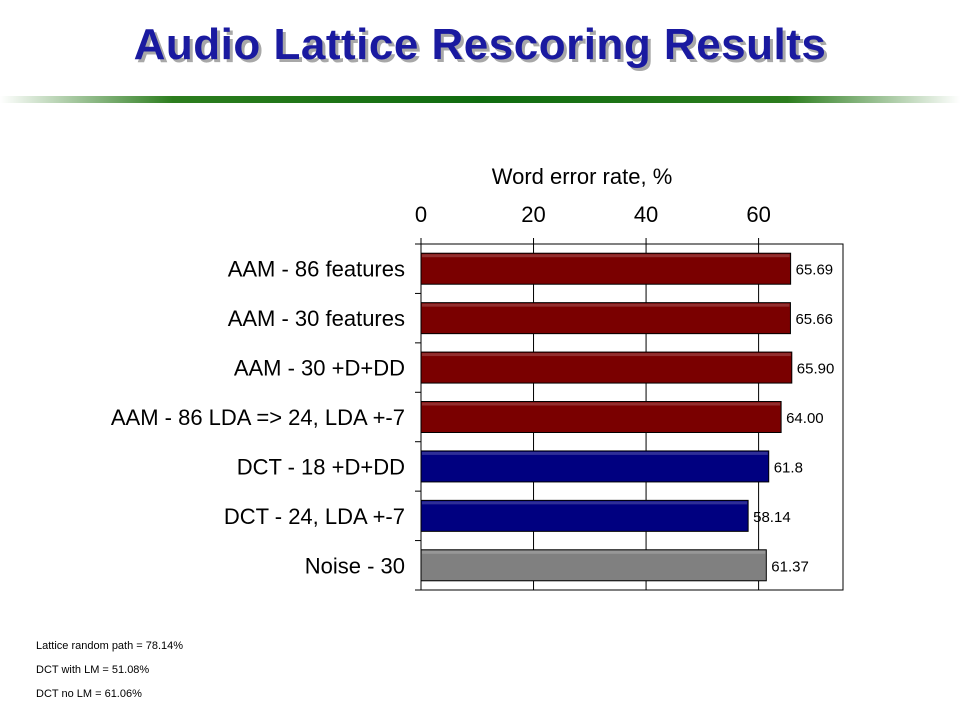 The height and width of the screenshot is (720, 960). I want to click on category-label: AAM - 30 features, so click(316, 318).